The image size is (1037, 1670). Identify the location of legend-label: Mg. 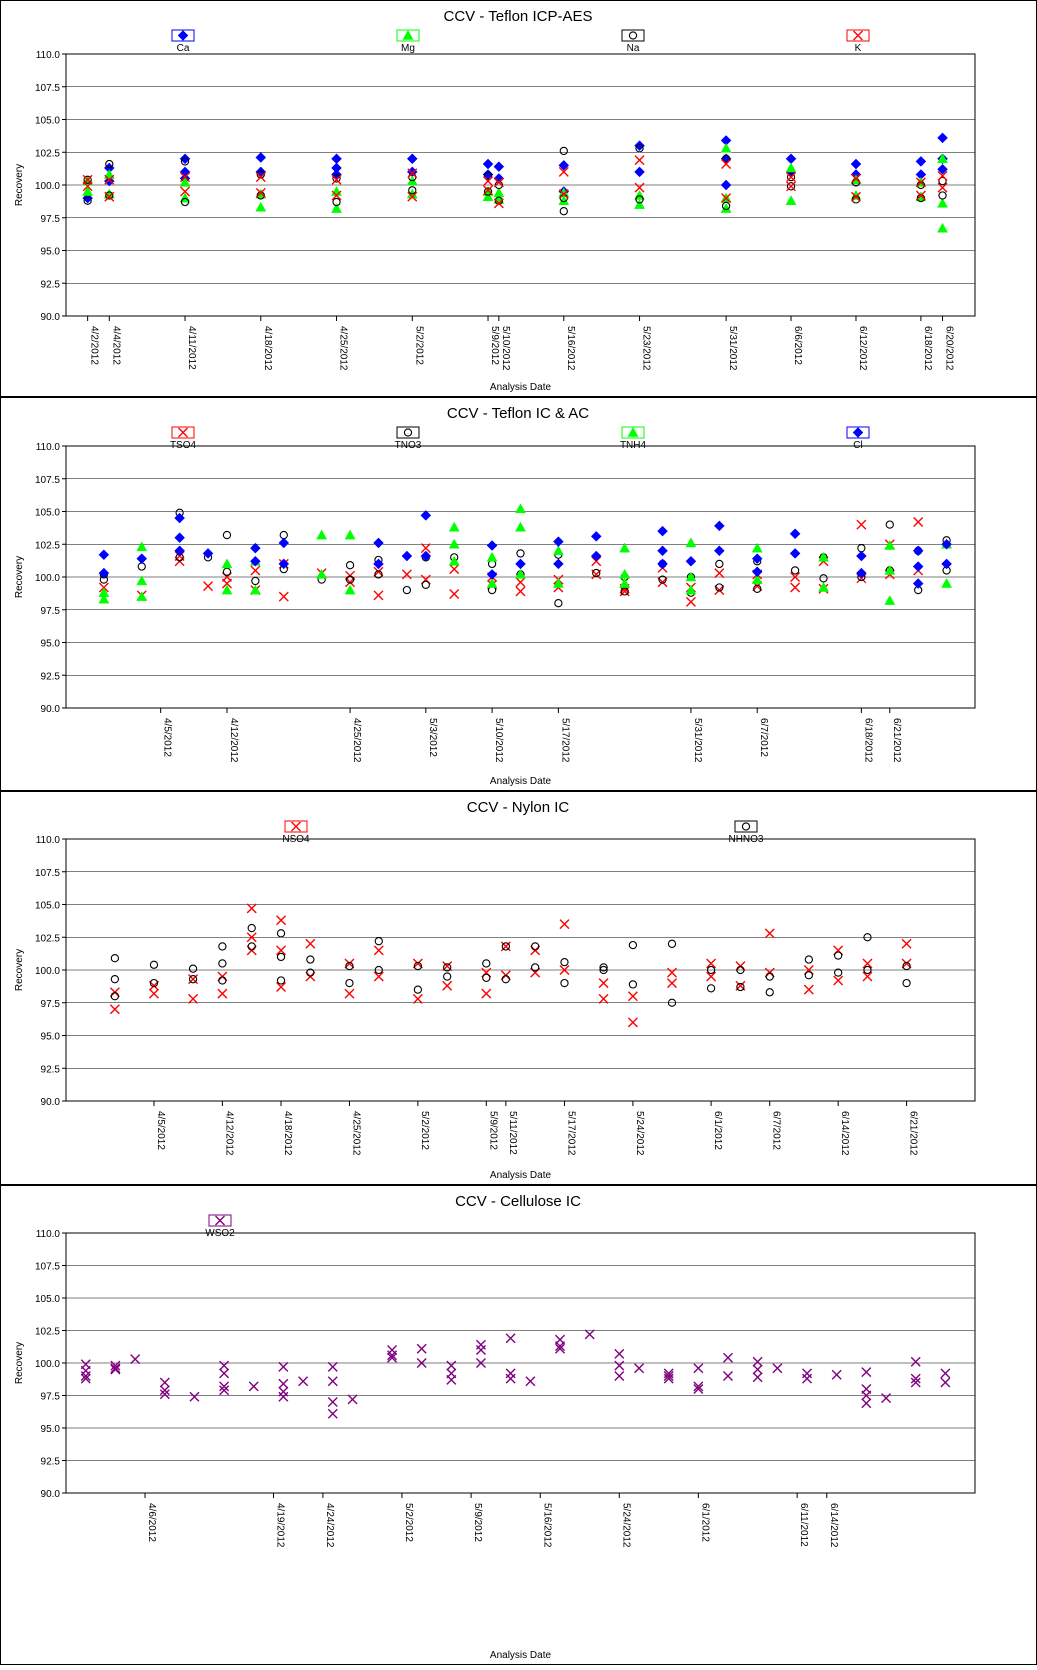
(408, 48).